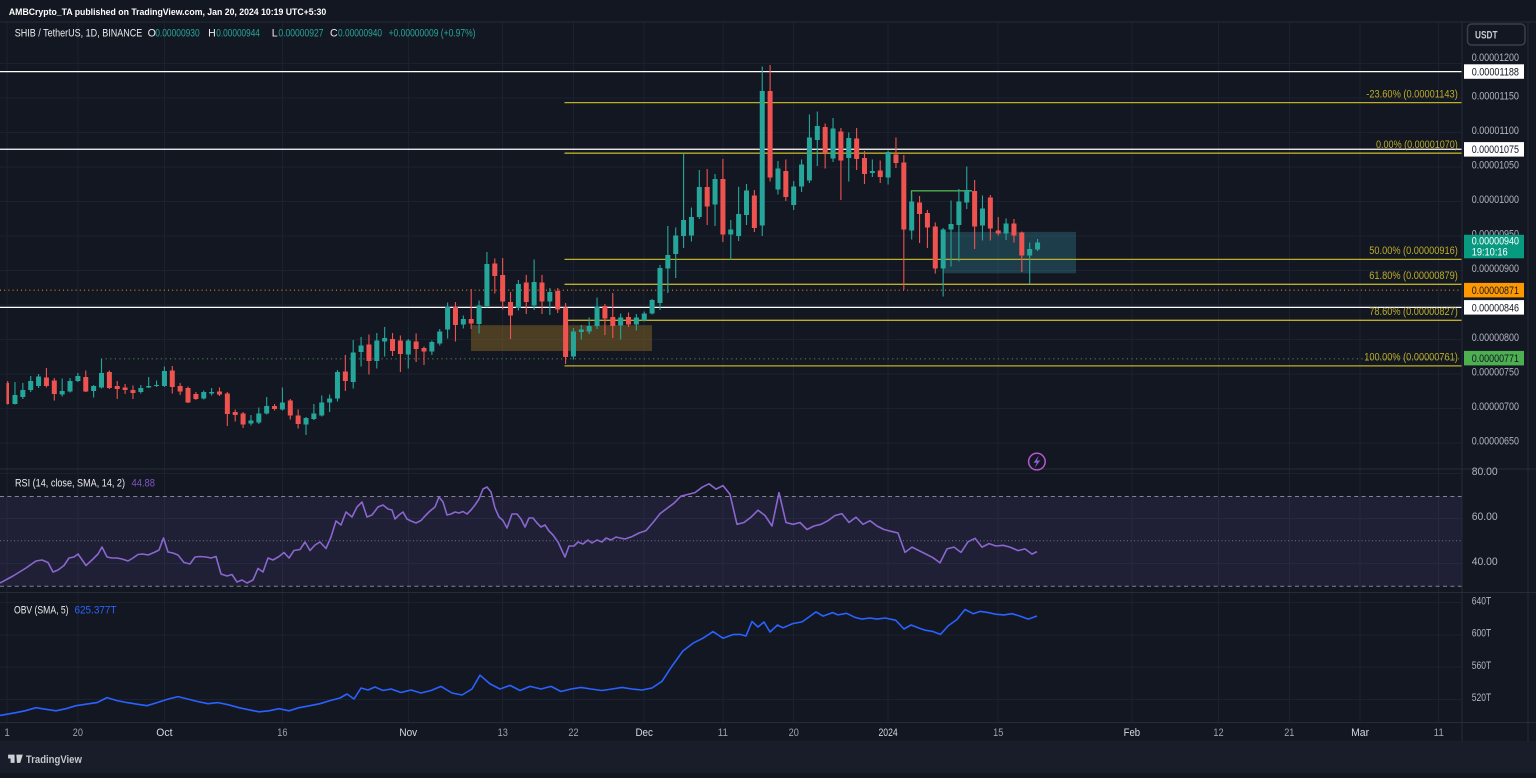  What do you see at coordinates (1482, 601) in the screenshot?
I see `svg-text: 640T` at bounding box center [1482, 601].